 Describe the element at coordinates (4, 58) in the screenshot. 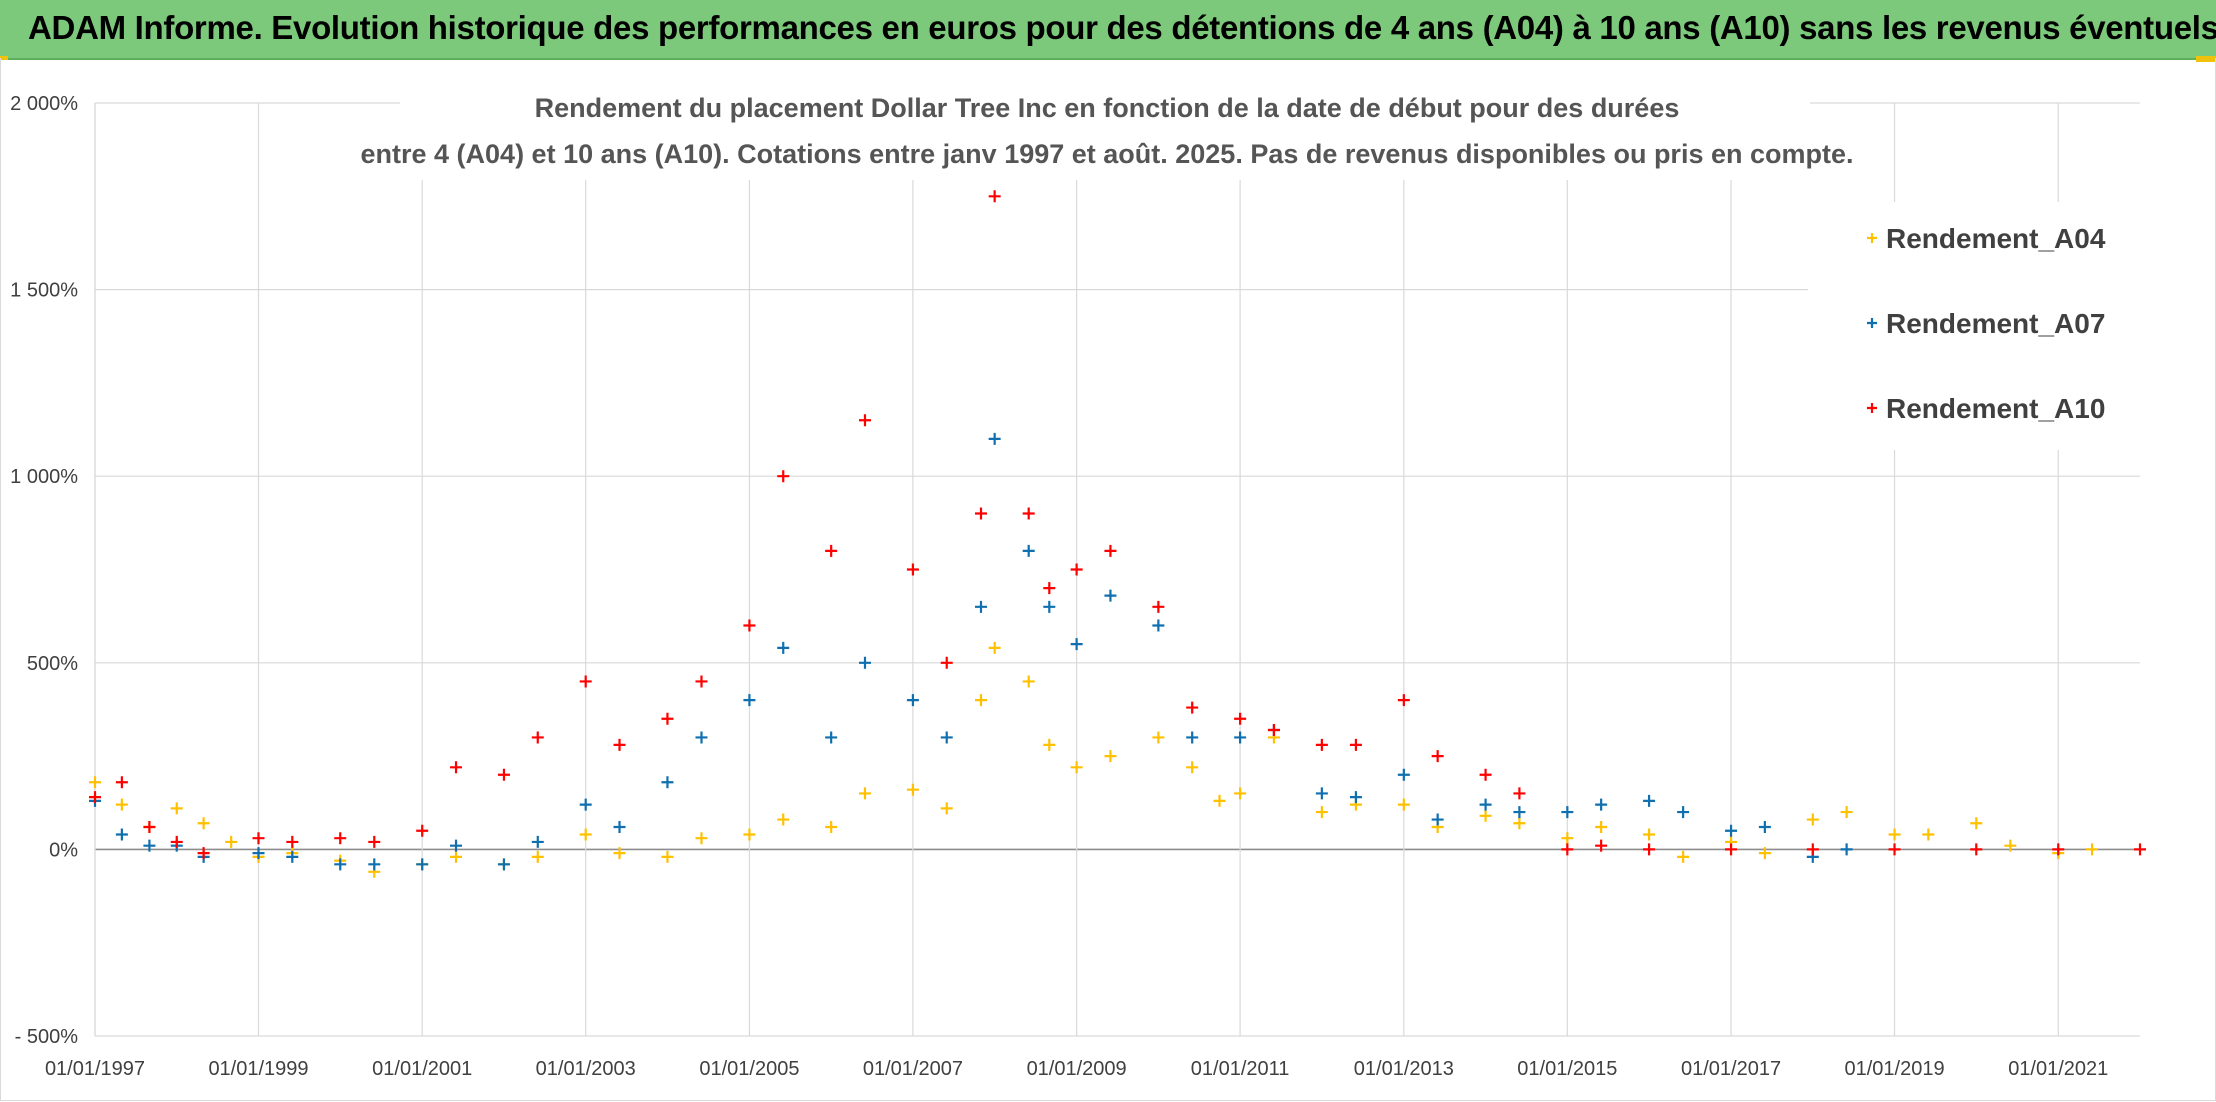

I see `banner-accent-left` at that location.